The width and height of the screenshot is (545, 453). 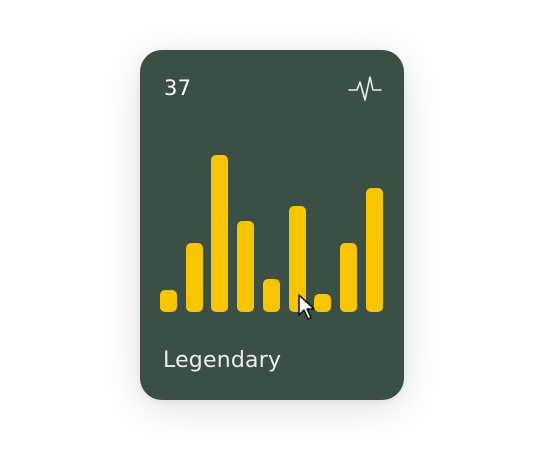 What do you see at coordinates (365, 89) in the screenshot?
I see `pulse-icon` at bounding box center [365, 89].